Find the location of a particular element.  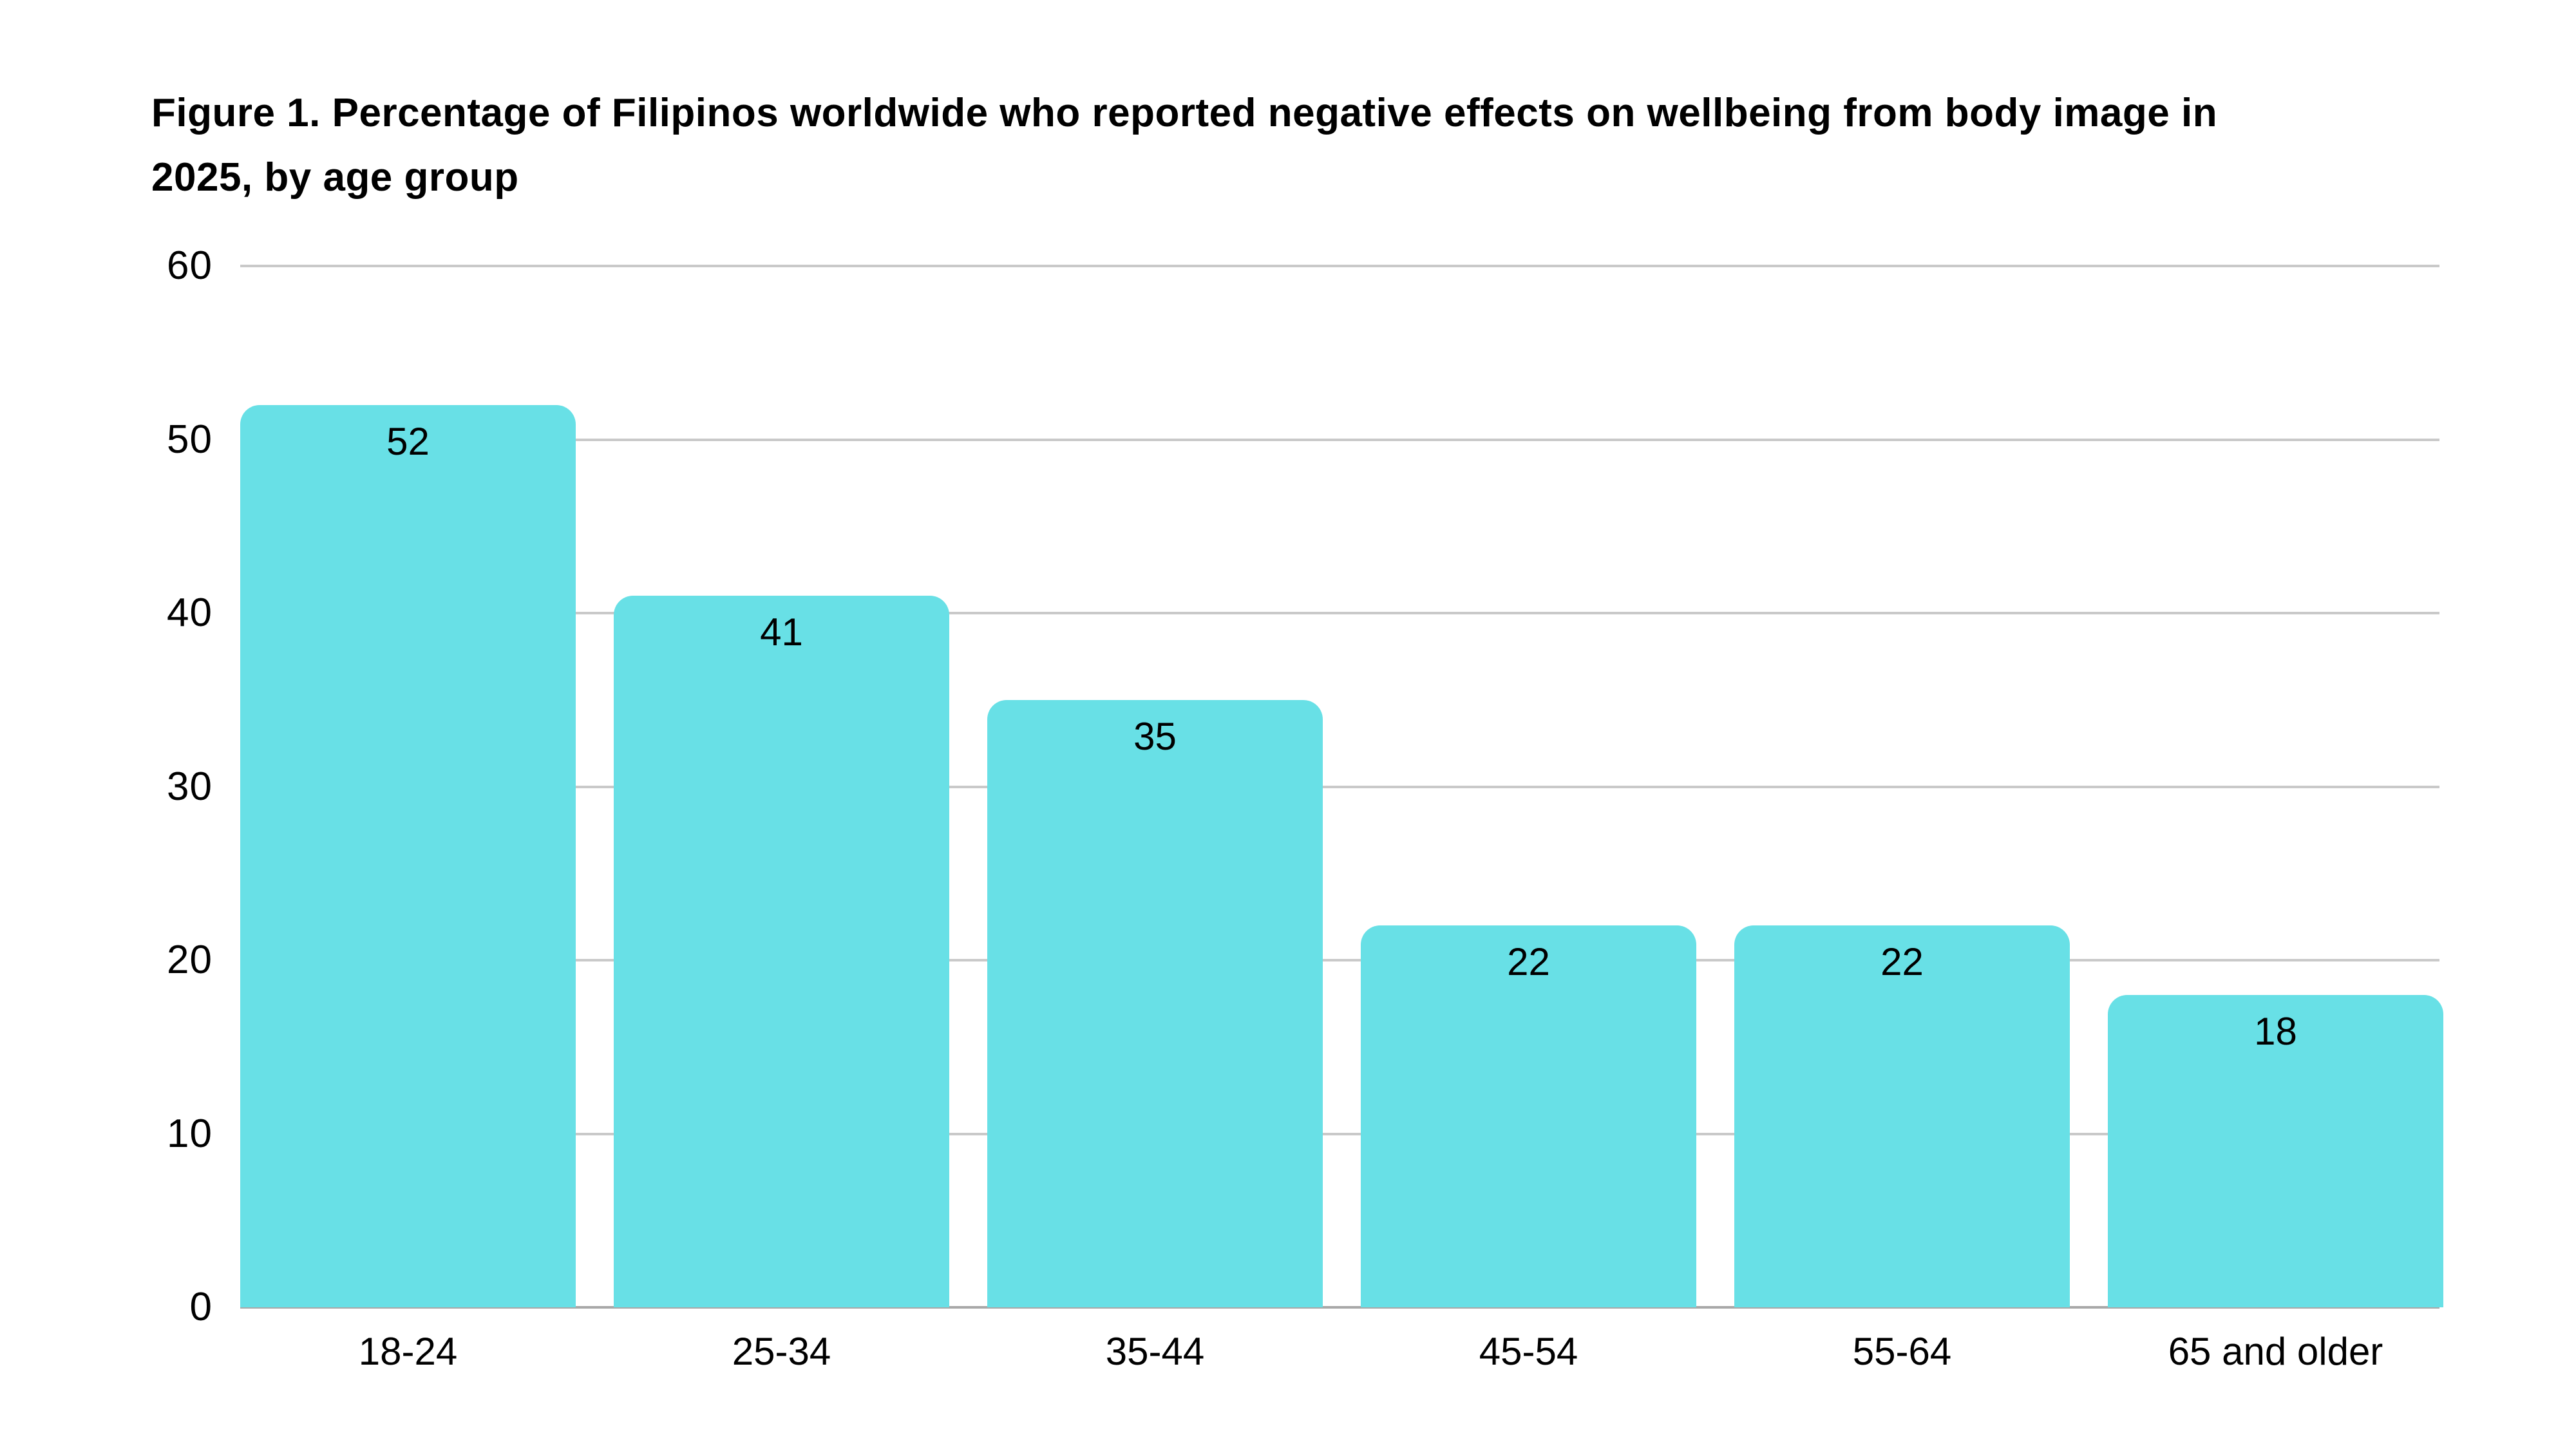

bar-value-label: 52 is located at coordinates (408, 441).